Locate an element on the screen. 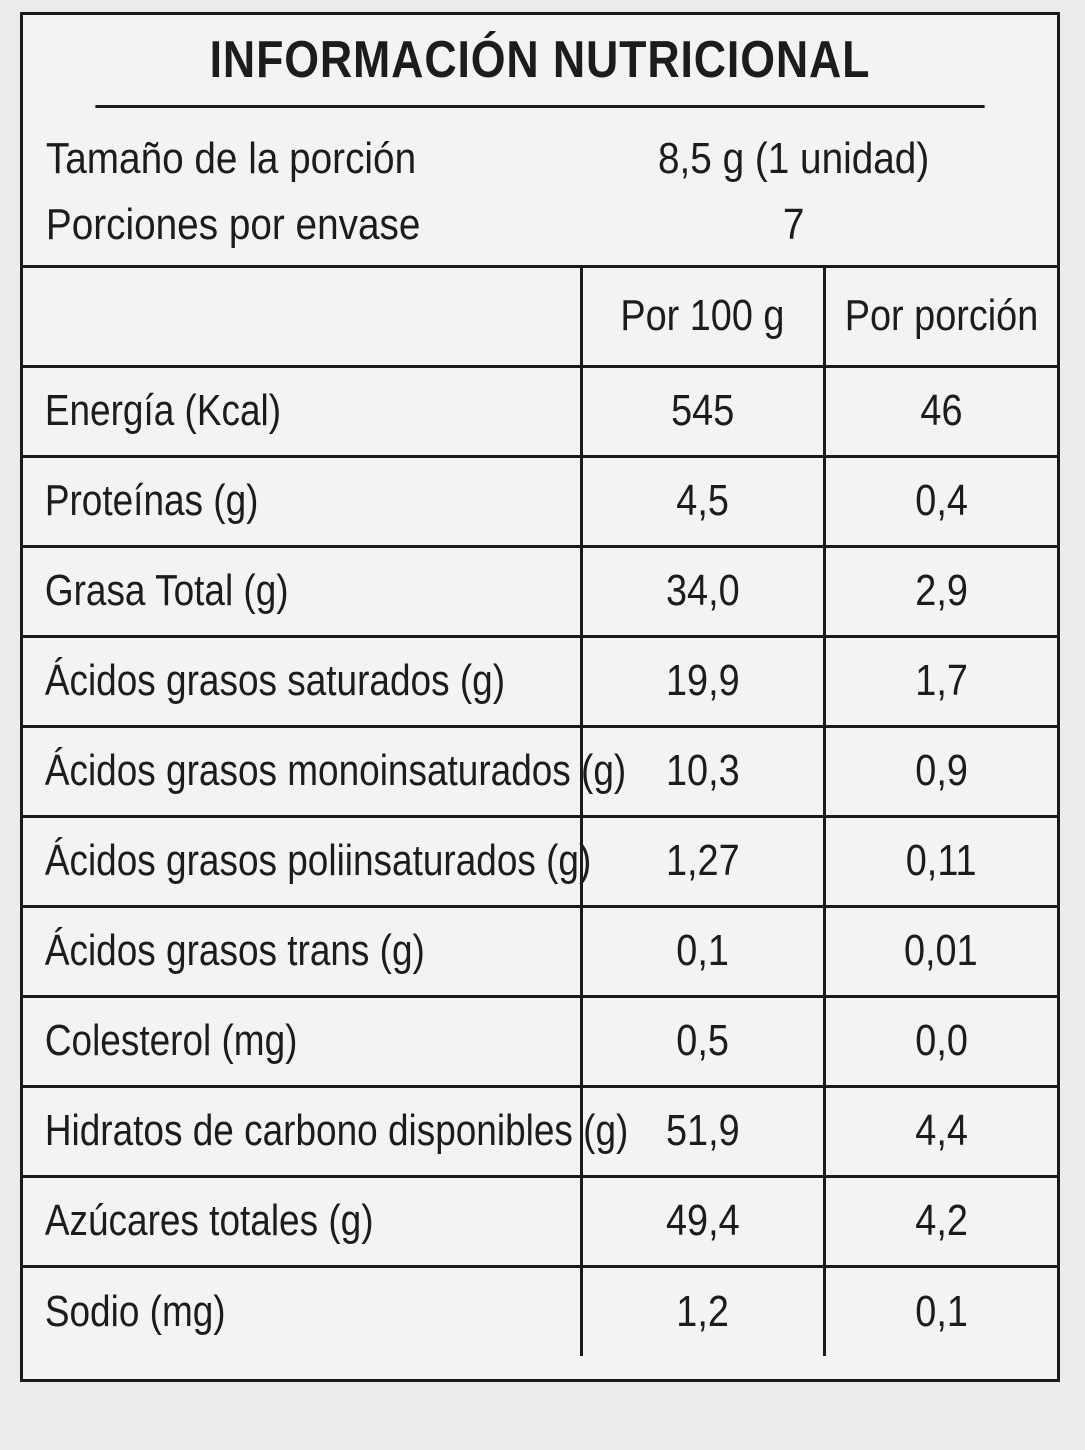  value-per-100g: 49,4 is located at coordinates (702, 1221).